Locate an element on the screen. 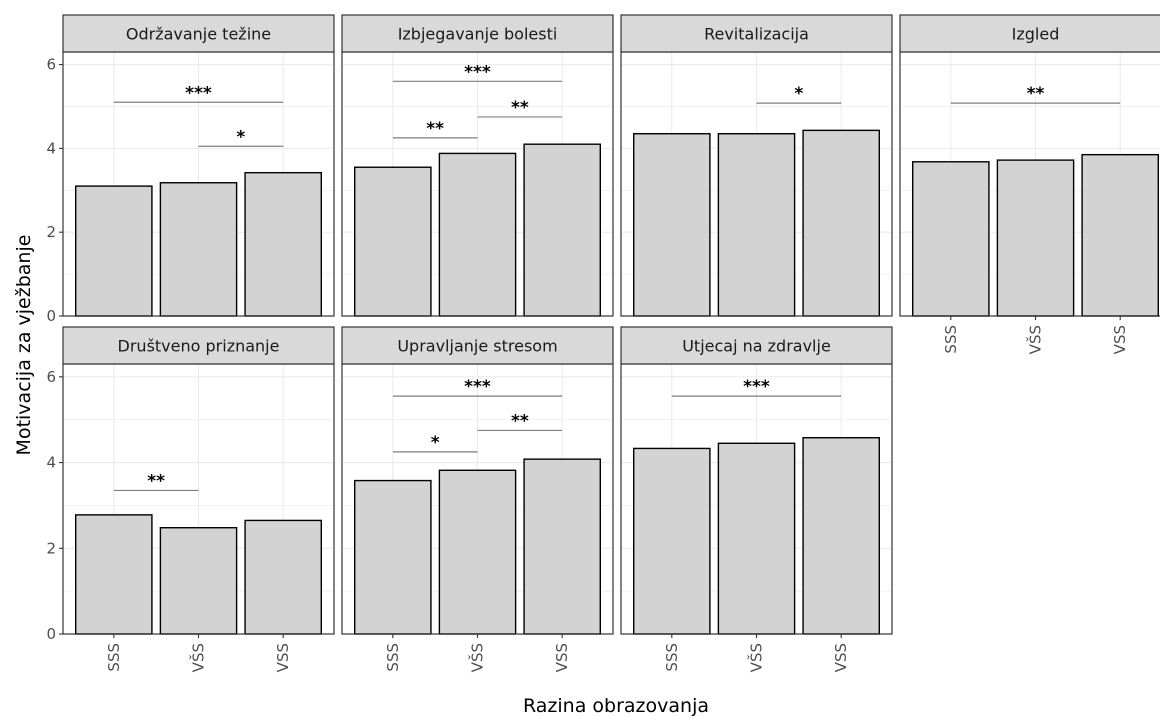 The height and width of the screenshot is (719, 1160). strip-title: Društveno priznanje is located at coordinates (199, 346).